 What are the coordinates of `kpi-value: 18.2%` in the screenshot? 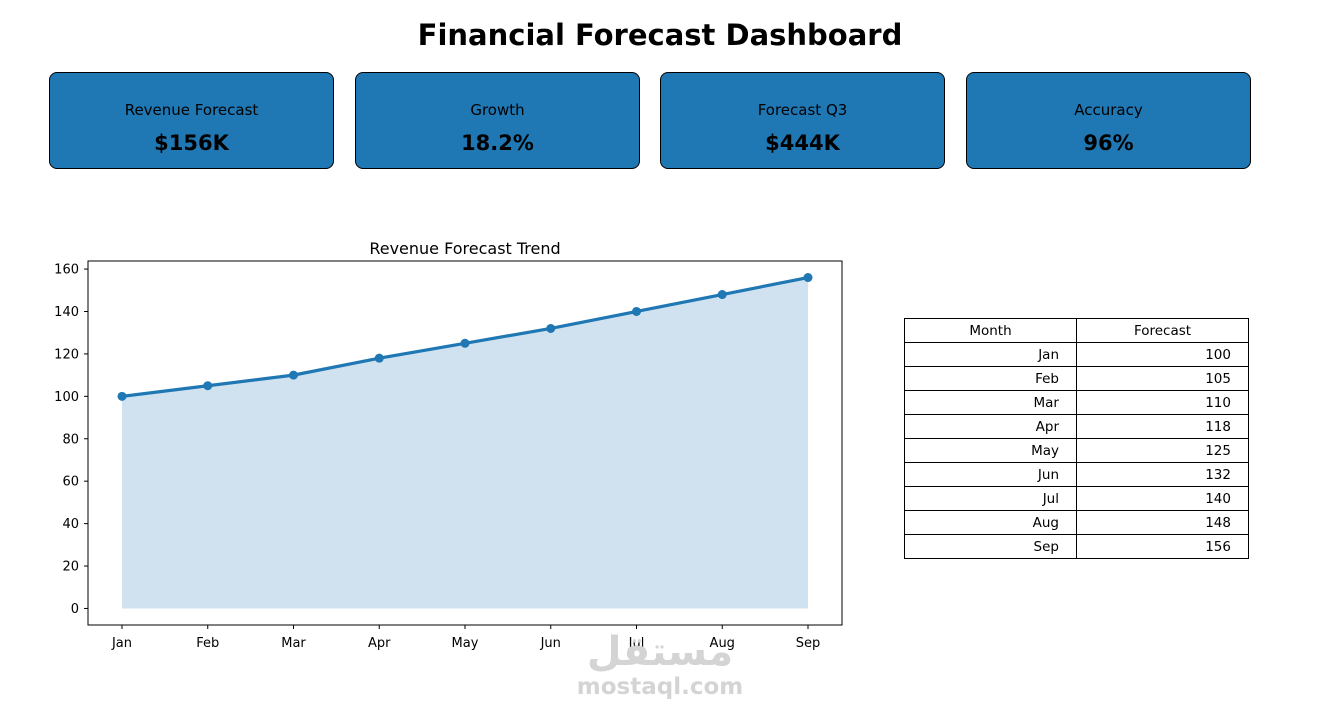 It's located at (497, 143).